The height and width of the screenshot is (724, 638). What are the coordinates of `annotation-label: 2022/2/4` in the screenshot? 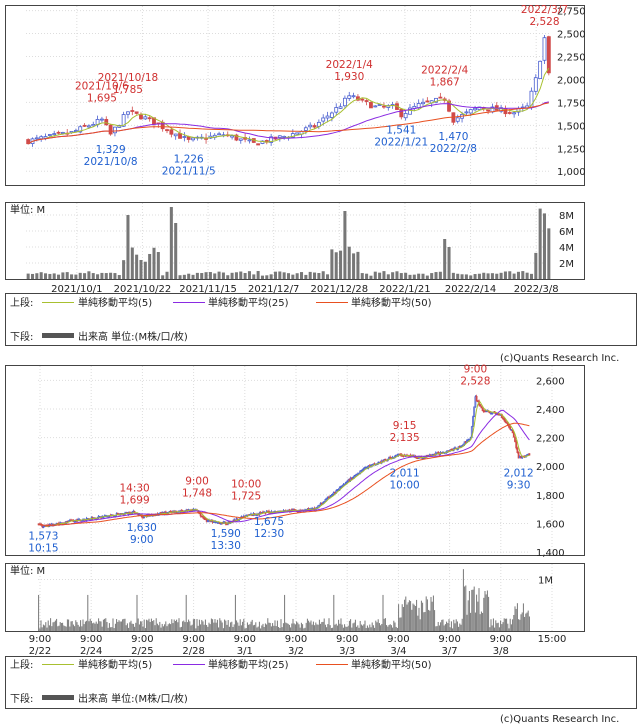 It's located at (444, 71).